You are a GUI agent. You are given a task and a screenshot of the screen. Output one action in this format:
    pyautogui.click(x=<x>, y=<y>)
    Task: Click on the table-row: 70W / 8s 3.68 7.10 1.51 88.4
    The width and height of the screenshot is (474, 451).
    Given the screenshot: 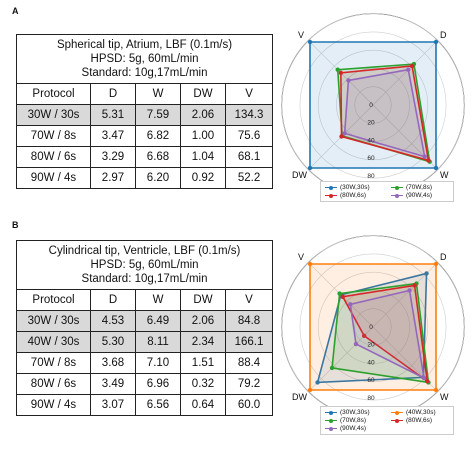 What is the action you would take?
    pyautogui.click(x=145, y=363)
    